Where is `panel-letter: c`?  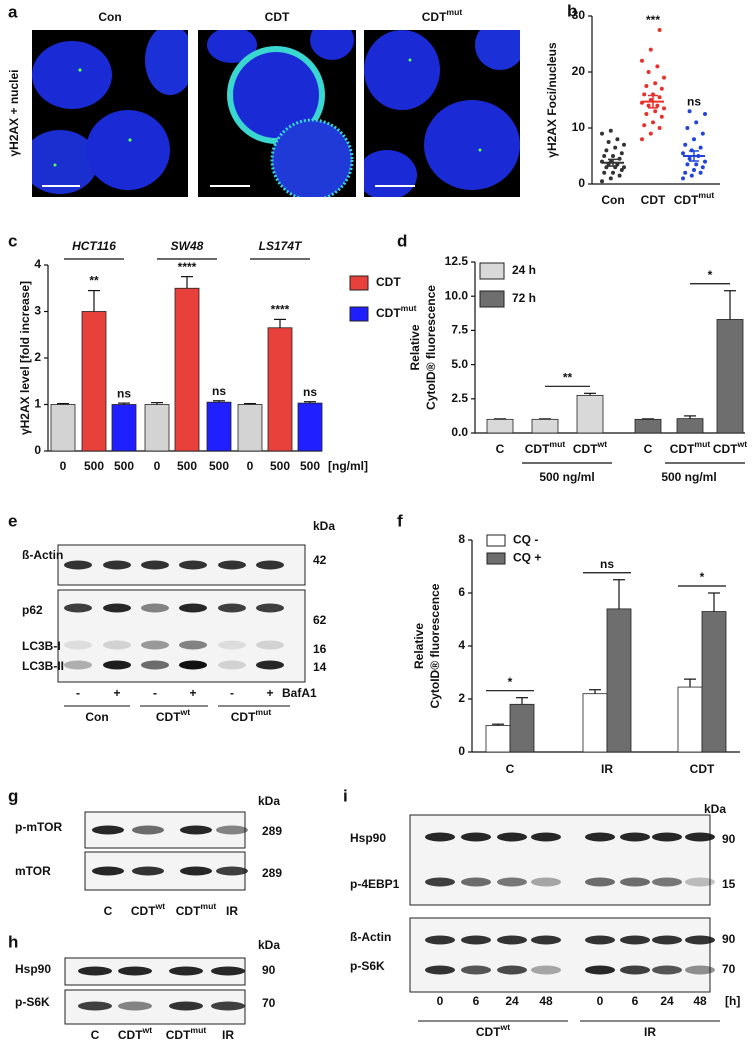 panel-letter: c is located at coordinates (12, 240).